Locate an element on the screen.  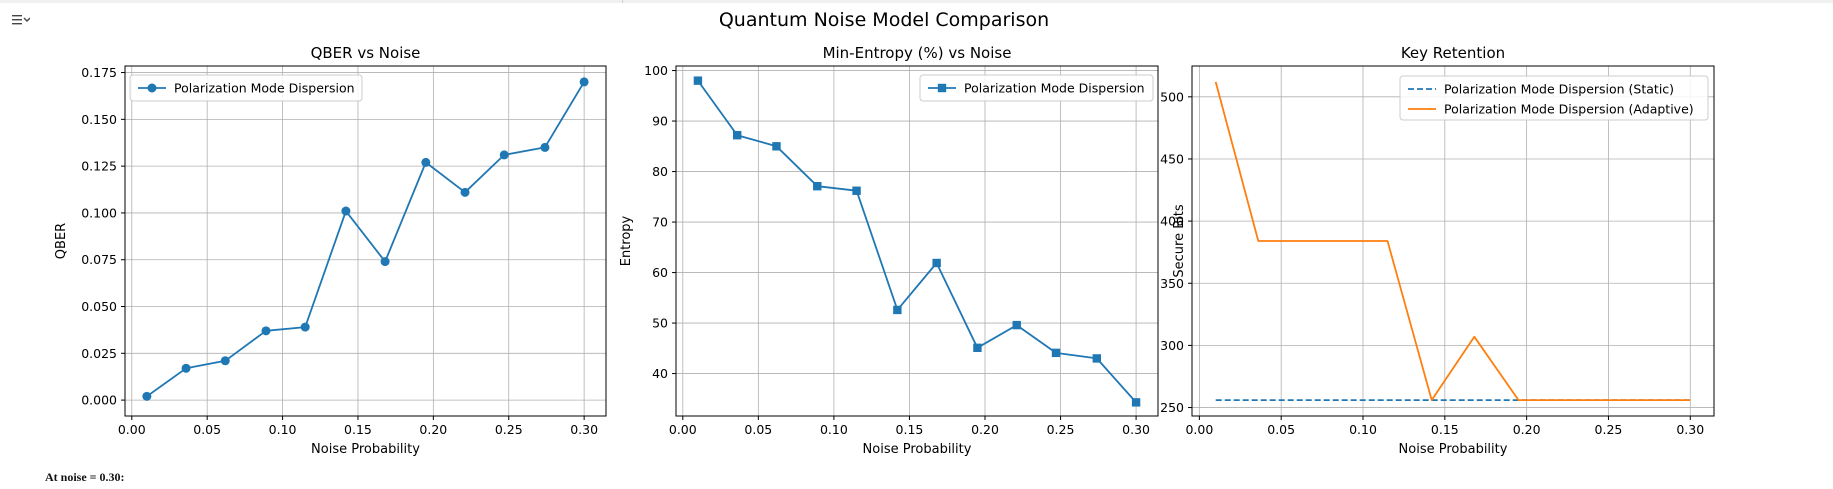
y-tick-label: 0.100 is located at coordinates (99, 212).